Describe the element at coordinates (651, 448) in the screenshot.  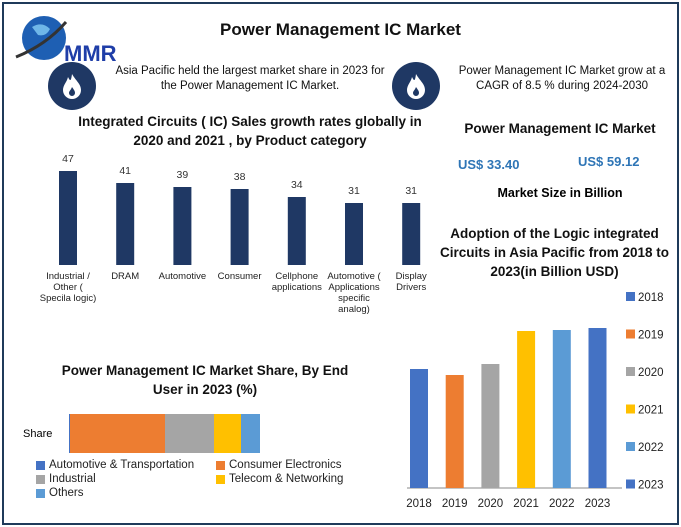
I see `legend-label: 2022` at that location.